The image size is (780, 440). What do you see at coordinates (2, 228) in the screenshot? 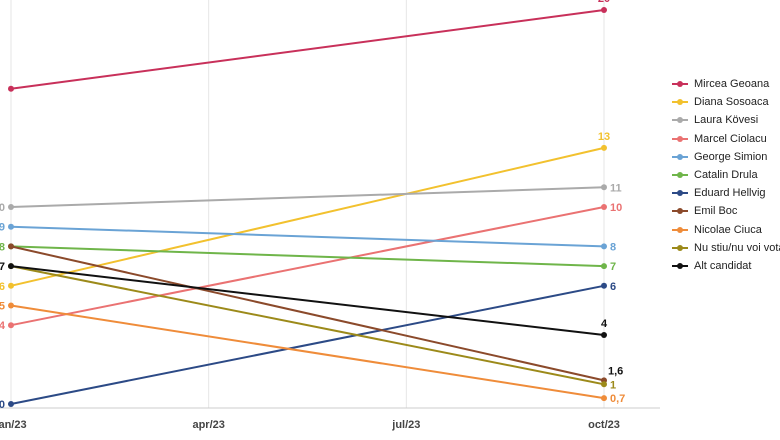
I see `data-label: 9` at bounding box center [2, 228].